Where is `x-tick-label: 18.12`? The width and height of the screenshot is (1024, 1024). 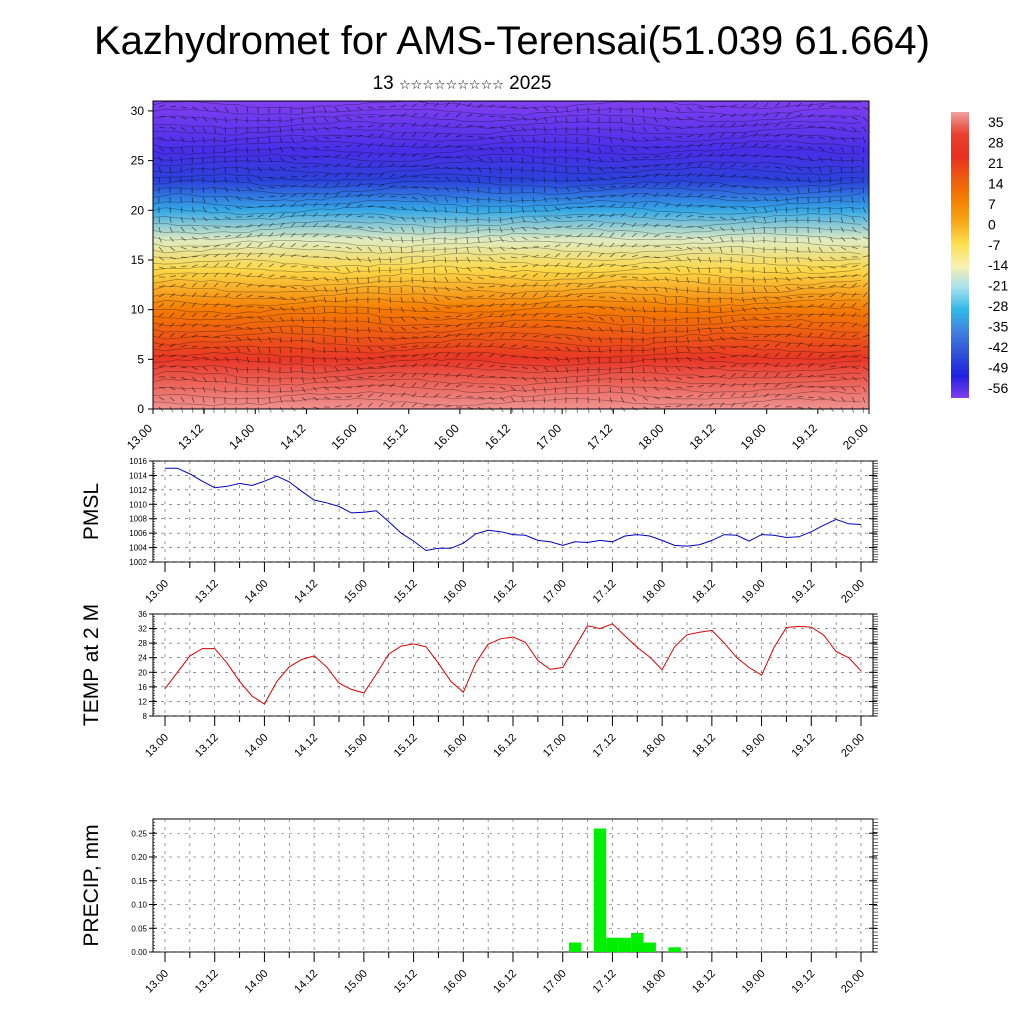
x-tick-label: 18.12 is located at coordinates (704, 746).